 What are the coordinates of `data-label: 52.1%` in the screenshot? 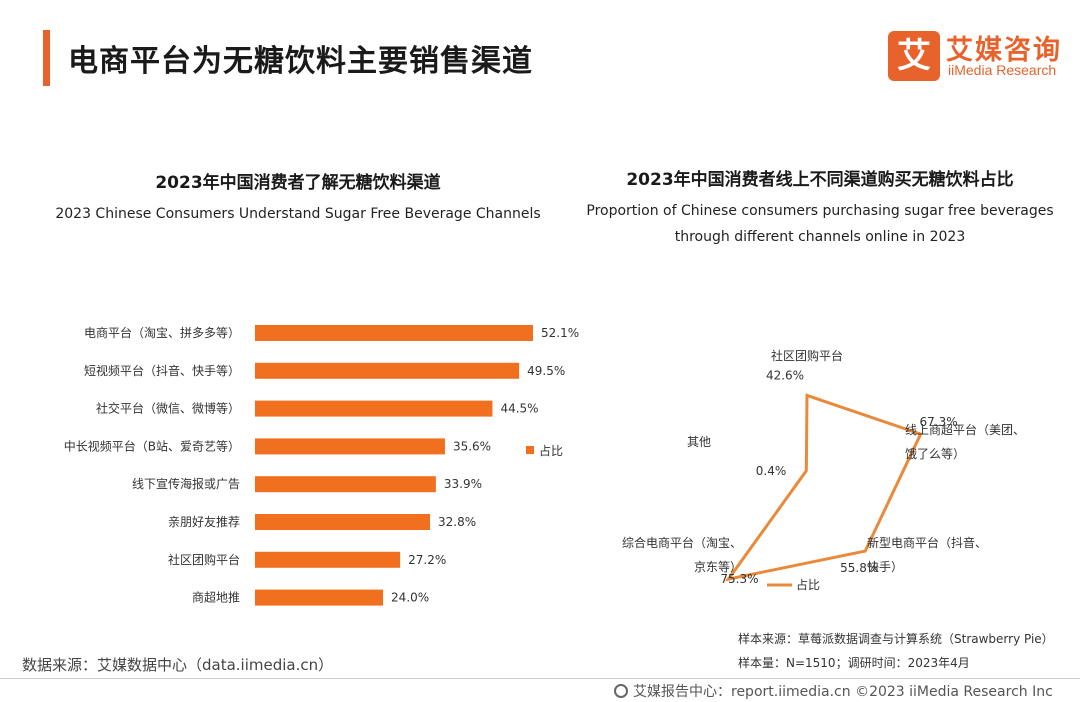 It's located at (560, 333).